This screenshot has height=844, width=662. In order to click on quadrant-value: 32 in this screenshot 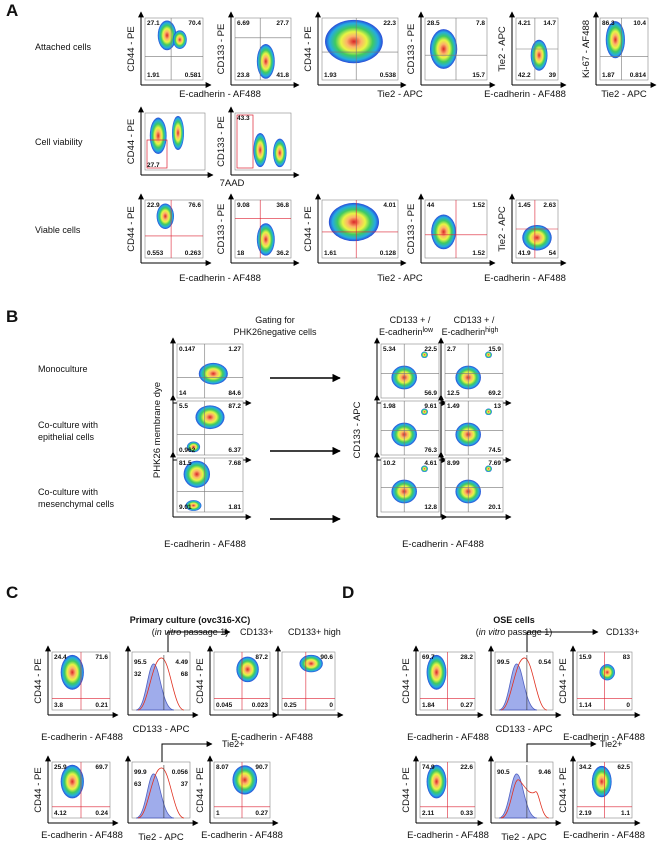, I will do `click(138, 674)`.